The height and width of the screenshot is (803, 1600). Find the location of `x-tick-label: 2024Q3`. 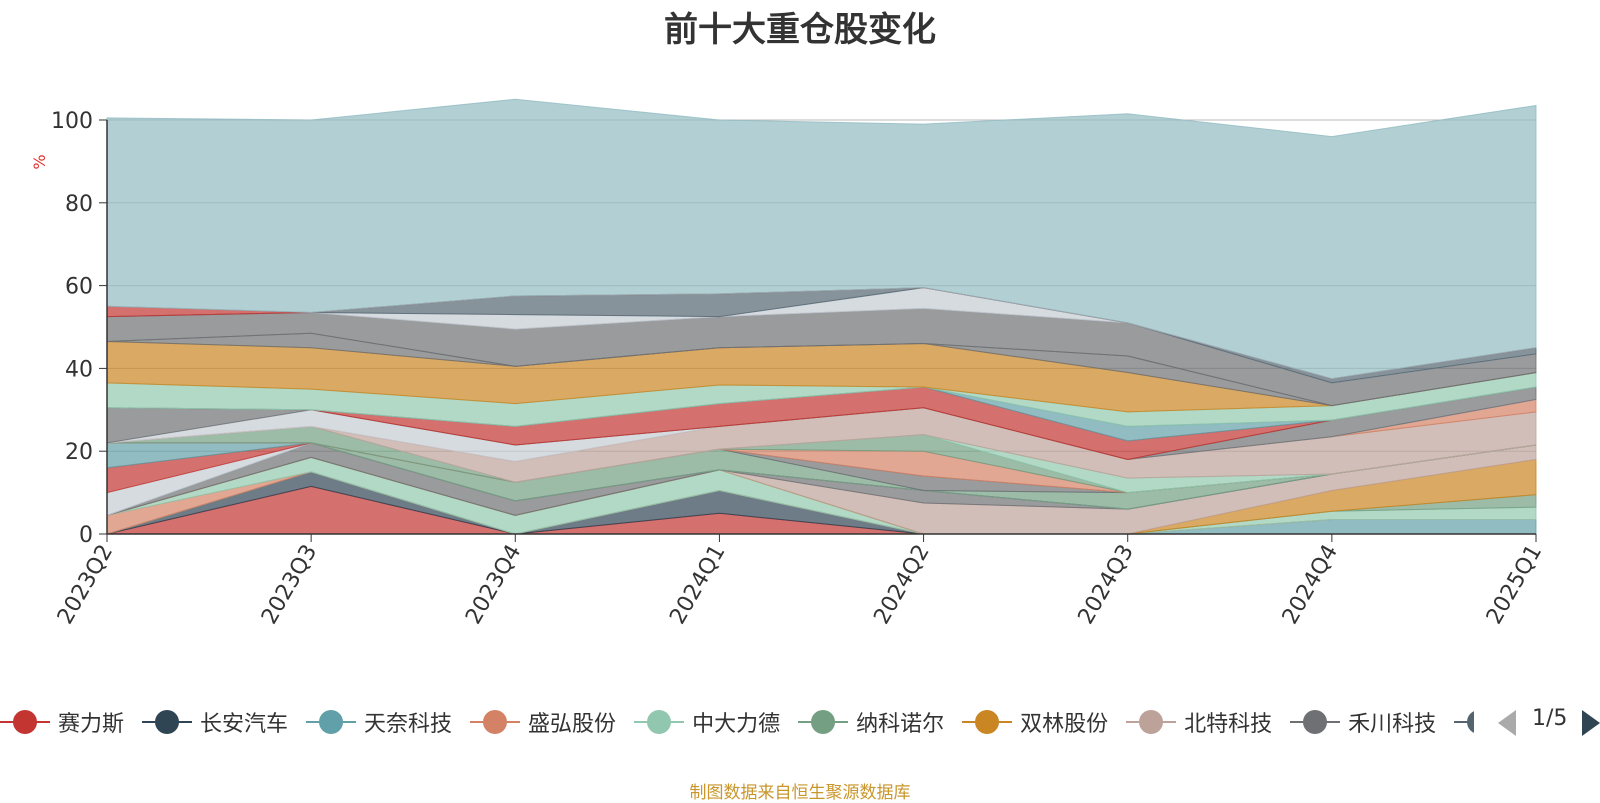

x-tick-label: 2024Q3 is located at coordinates (1106, 585).